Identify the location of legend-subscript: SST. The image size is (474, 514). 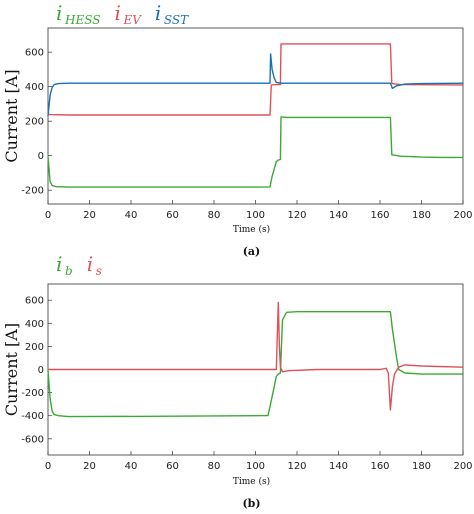
(176, 20).